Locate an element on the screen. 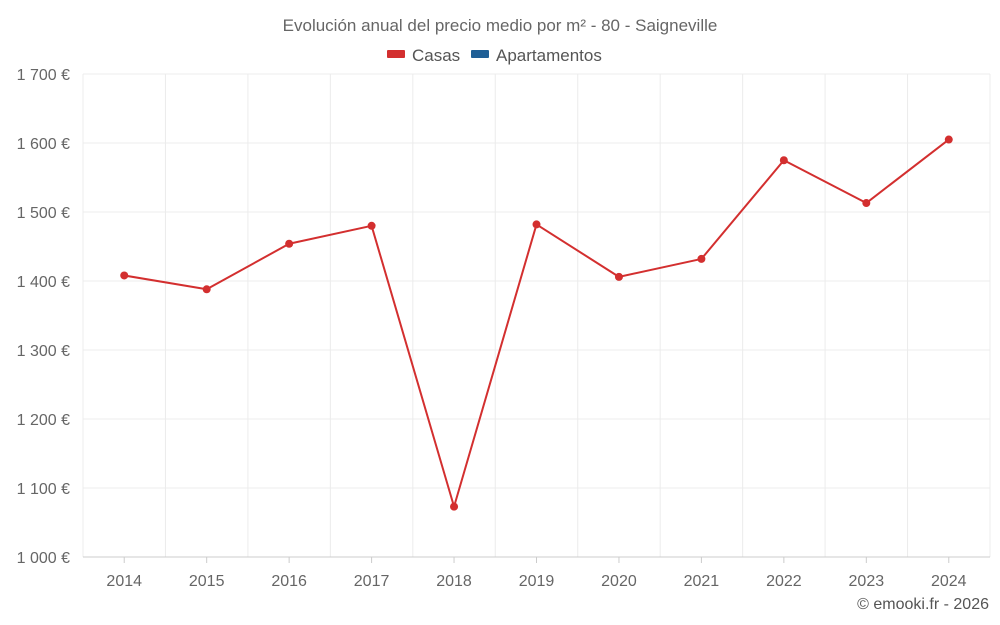 The height and width of the screenshot is (625, 1000). legend-item-casas: Casas is located at coordinates (423, 55).